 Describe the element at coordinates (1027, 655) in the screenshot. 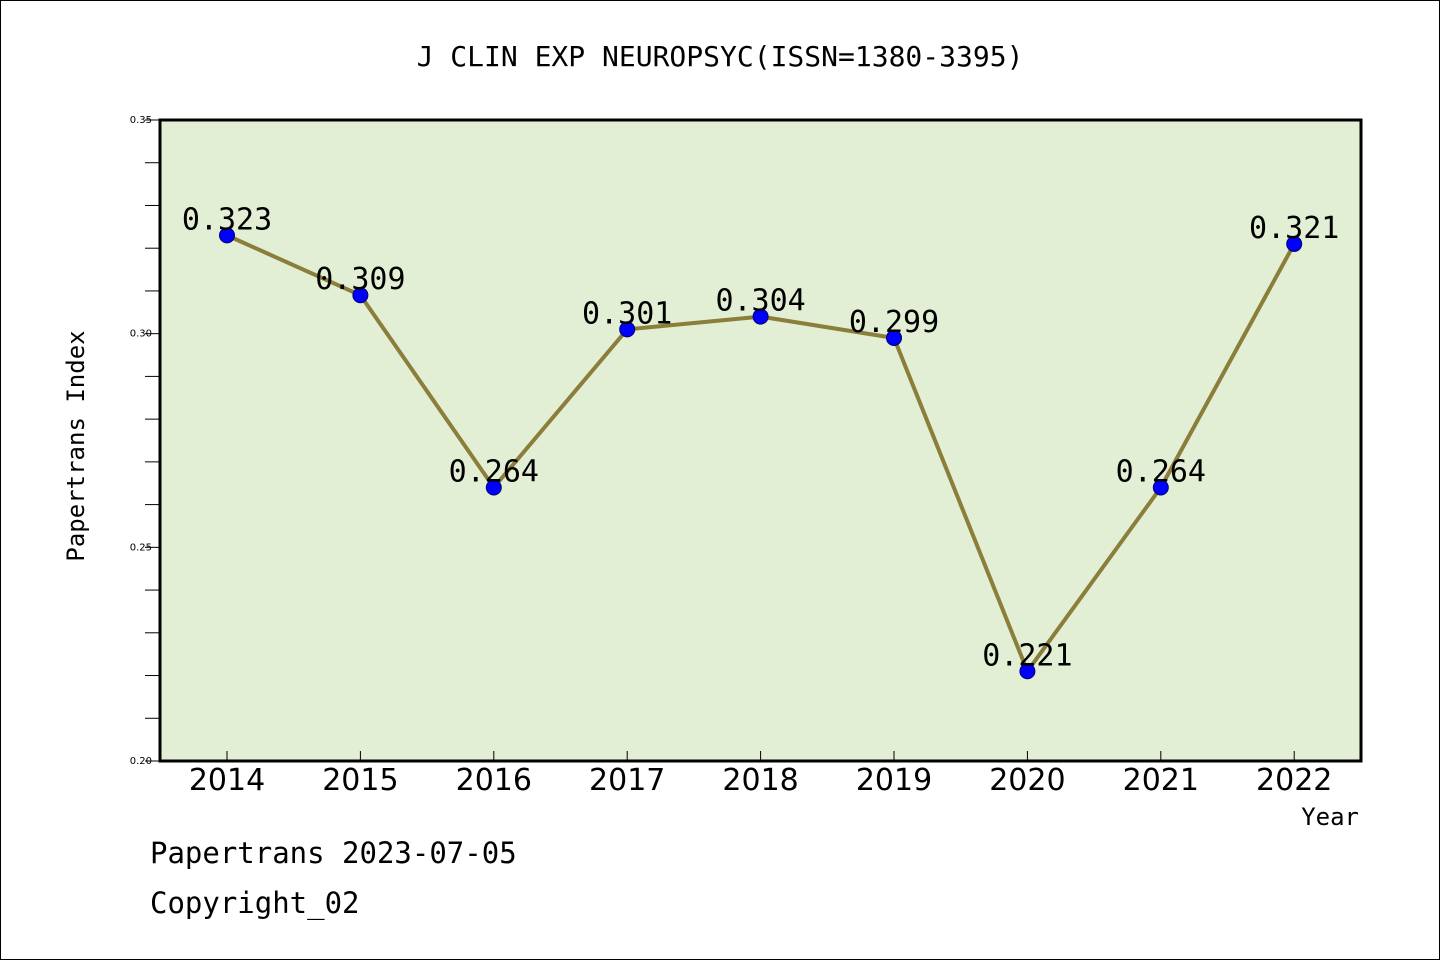

I see `data-label: 0.221` at that location.